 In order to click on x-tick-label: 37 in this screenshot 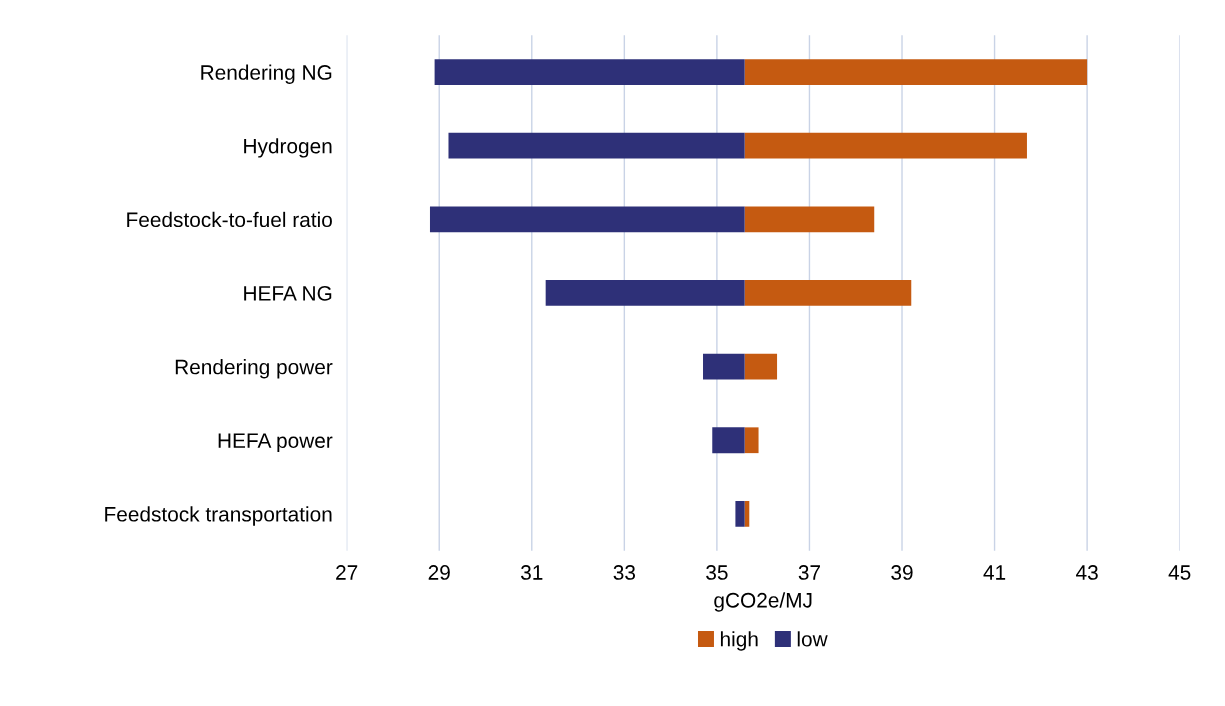, I will do `click(809, 572)`.